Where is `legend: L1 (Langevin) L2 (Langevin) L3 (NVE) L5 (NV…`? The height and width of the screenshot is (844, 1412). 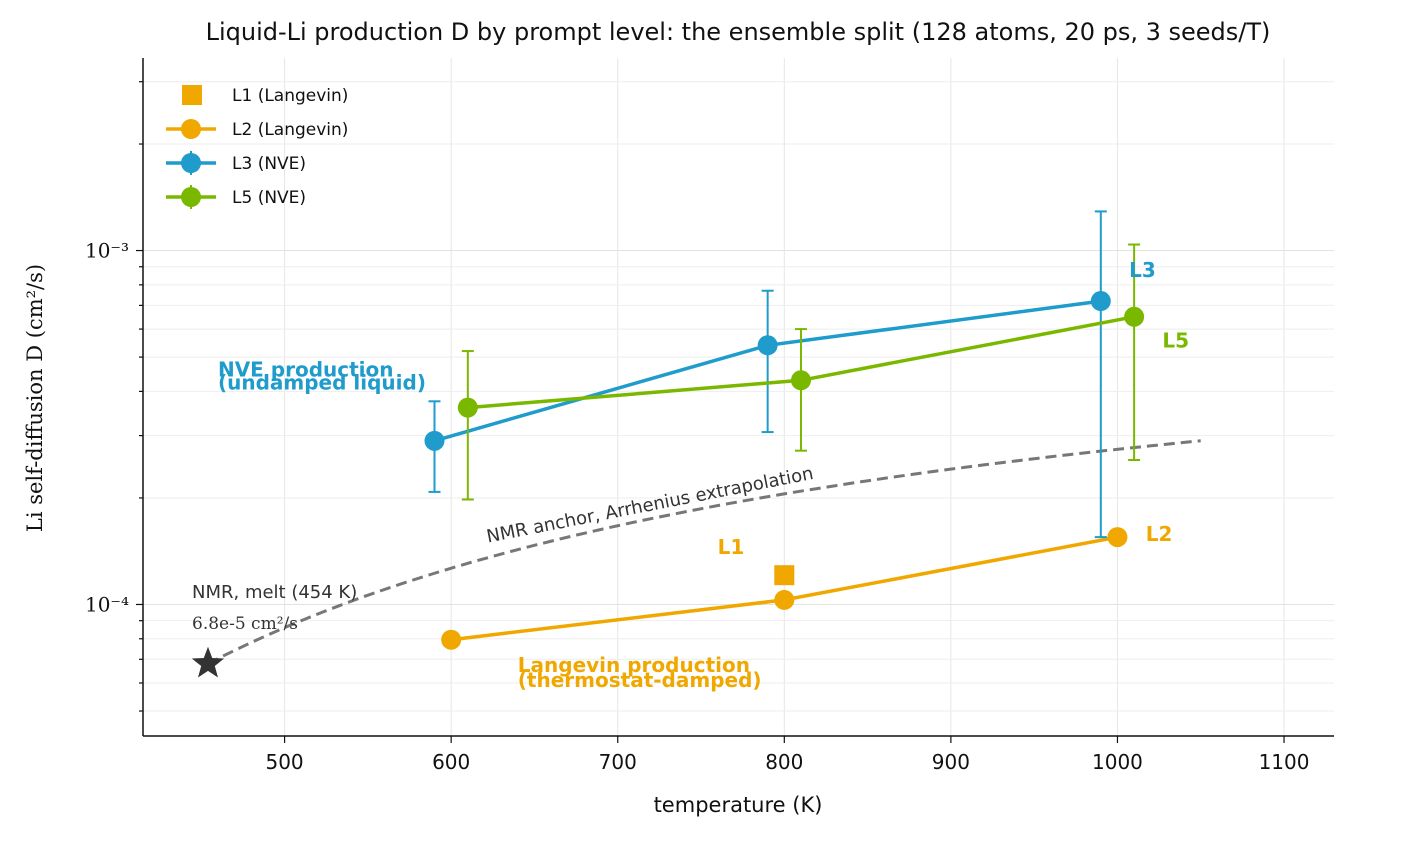 legend: L1 (Langevin) L2 (Langevin) L3 (NVE) L5 (NV… is located at coordinates (257, 147).